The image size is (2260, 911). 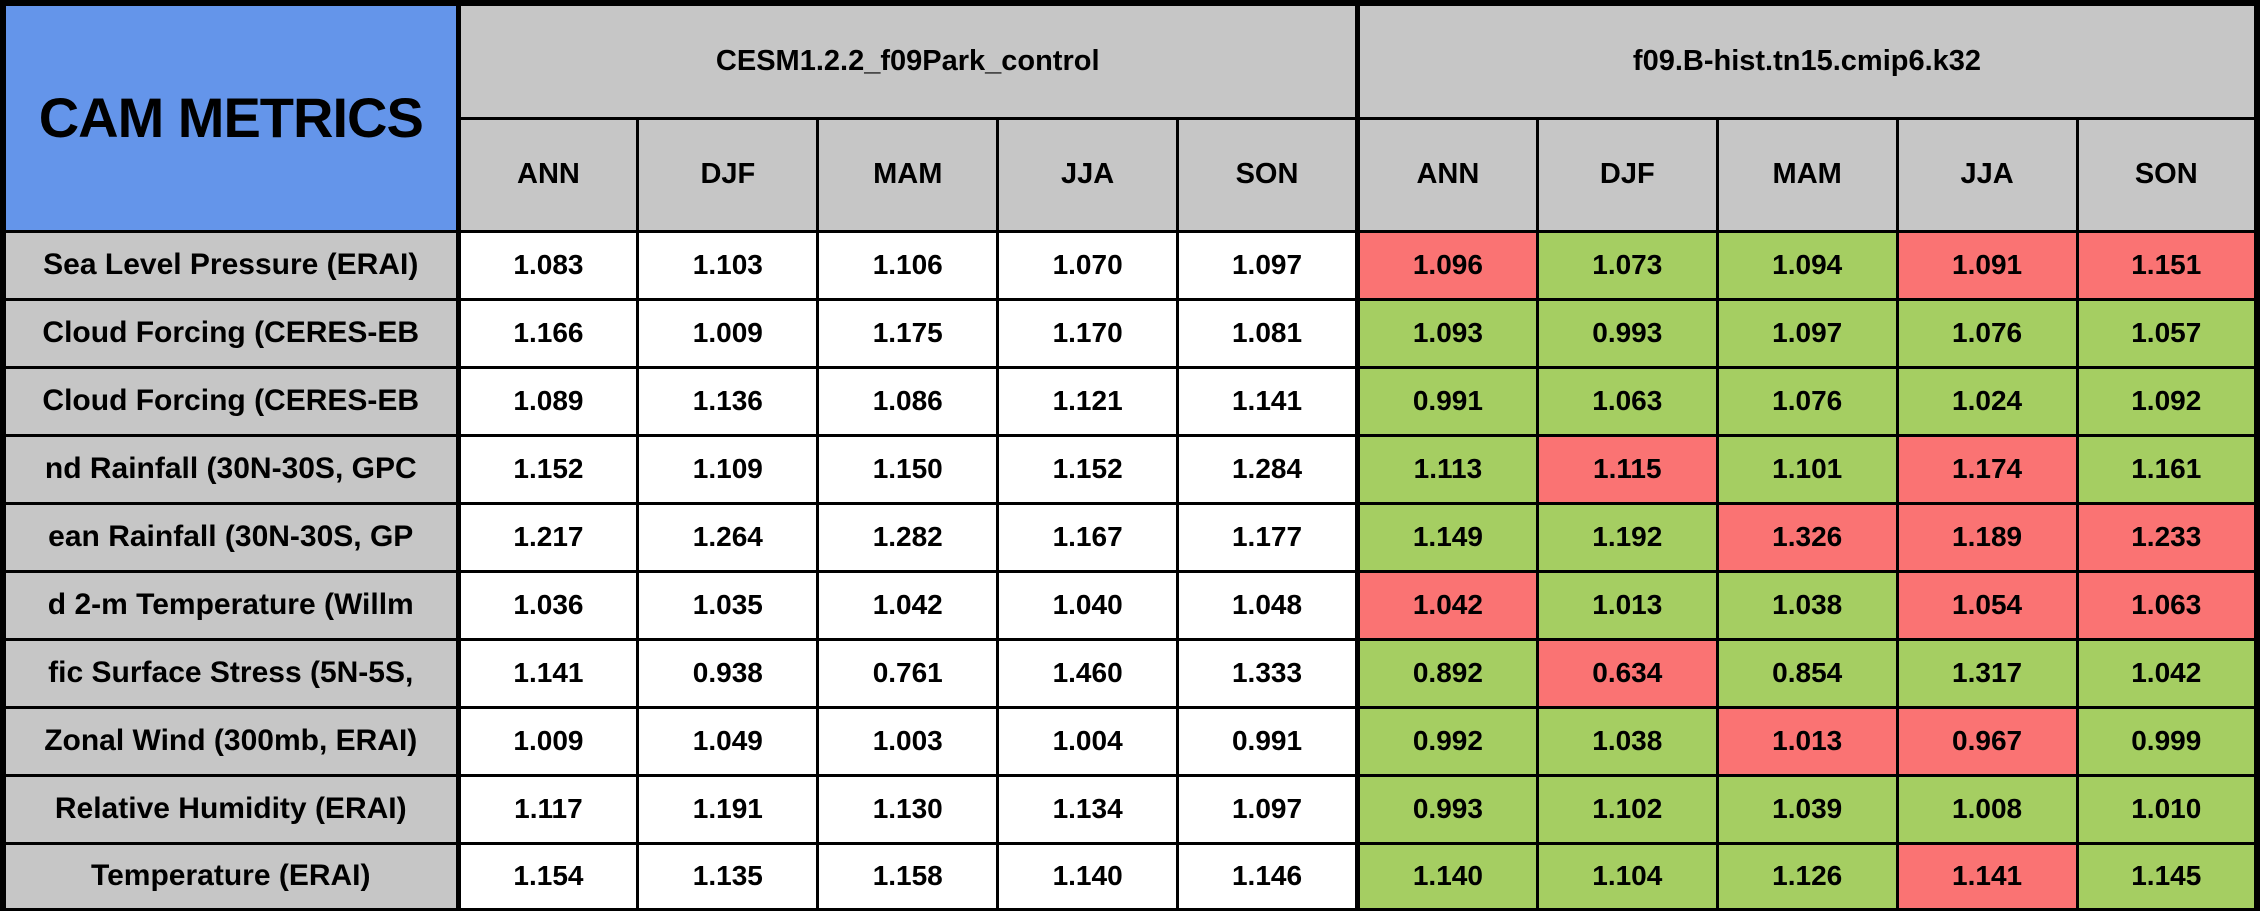 I want to click on experiment-value-cell: 0.854, so click(x=1807, y=673).